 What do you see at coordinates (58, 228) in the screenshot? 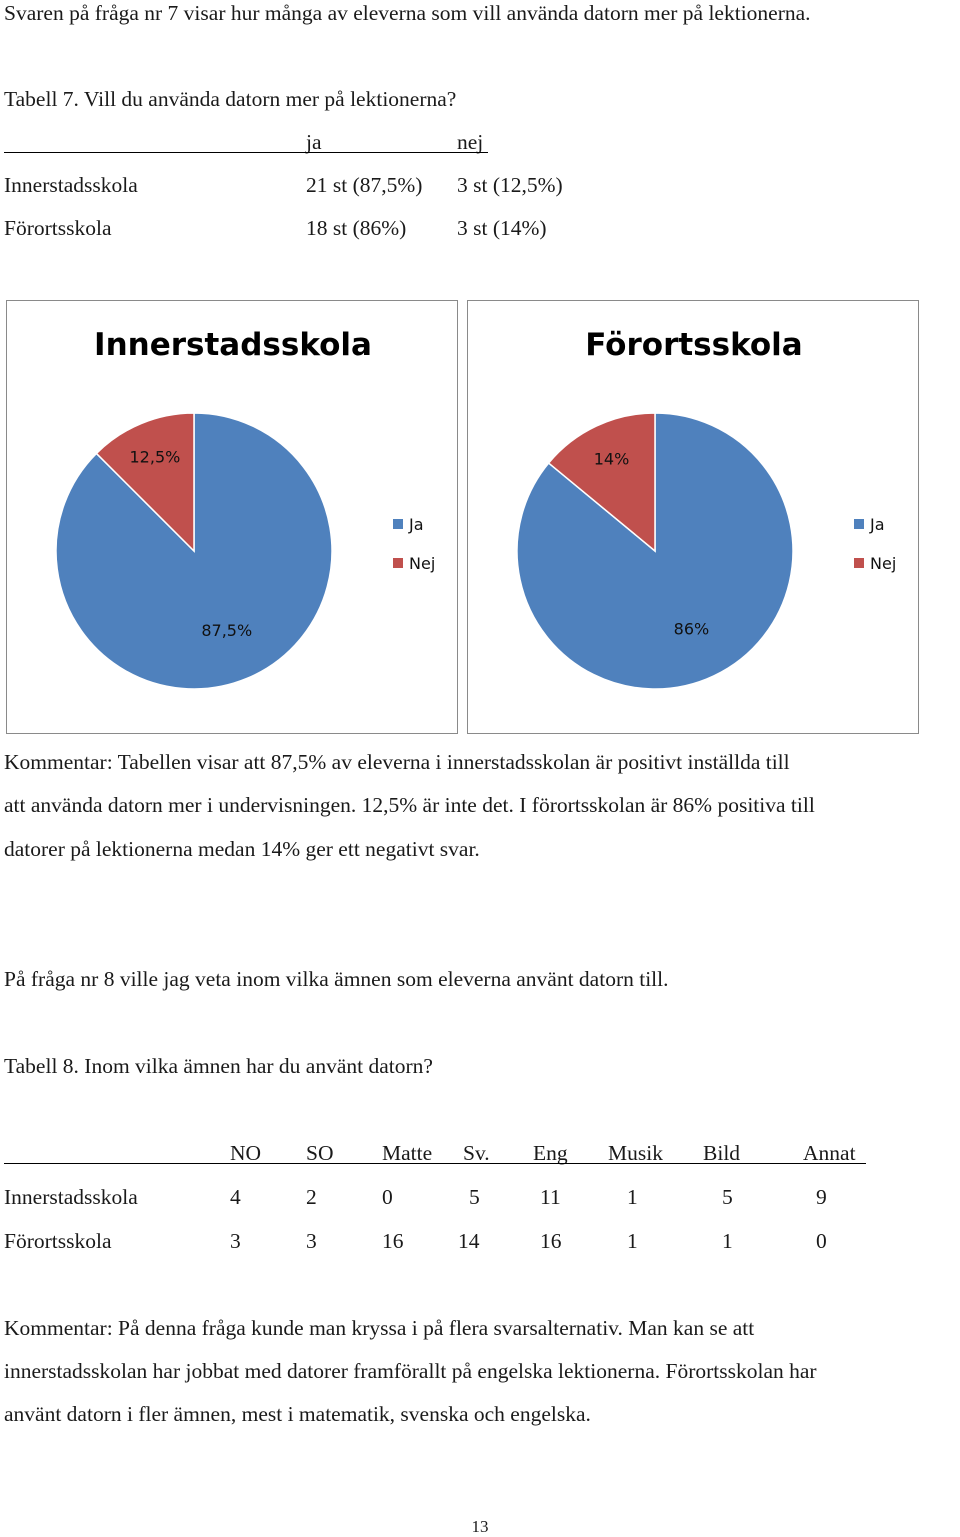
I see `table7-row-label: Förortsskola` at bounding box center [58, 228].